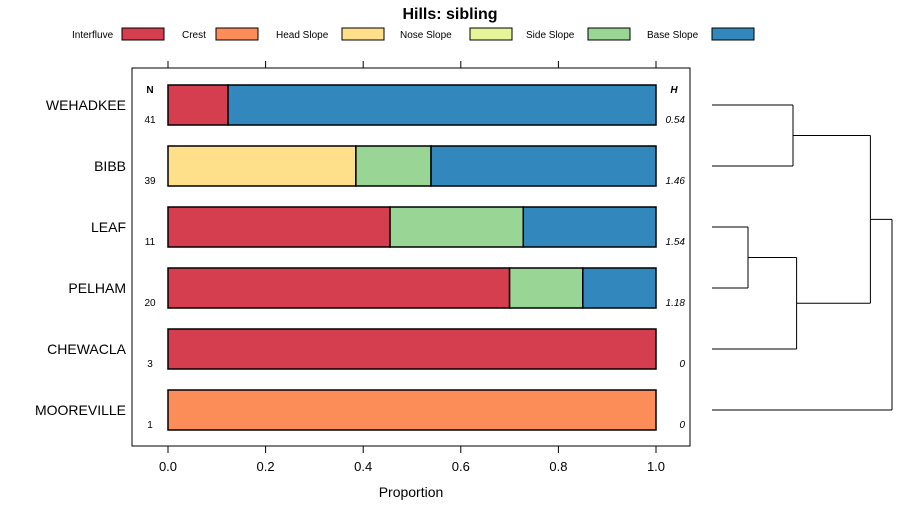 This screenshot has width=900, height=520. Describe the element at coordinates (673, 35) in the screenshot. I see `legend-label-base-slope: Base Slope` at that location.